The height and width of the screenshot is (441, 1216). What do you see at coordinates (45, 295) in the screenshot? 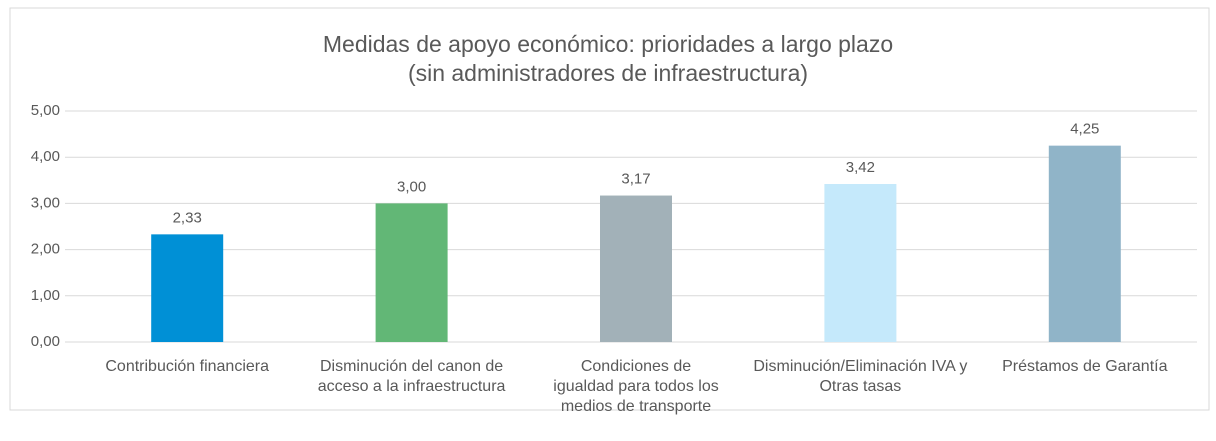
I see `y-tick-label: 1,00` at bounding box center [45, 295].